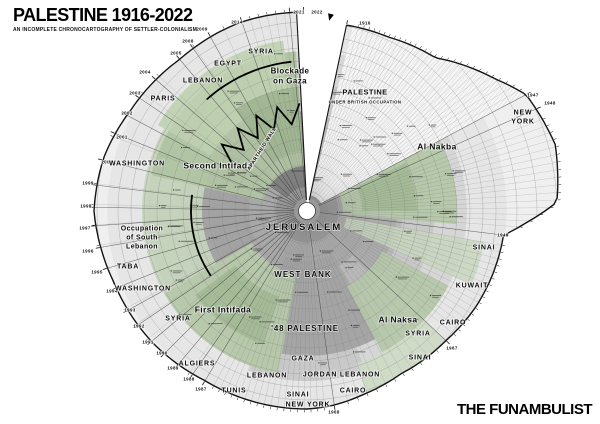 This screenshot has height=424, width=600. I want to click on event-label: UNDER BRITISH OCCUPATION, so click(365, 102).